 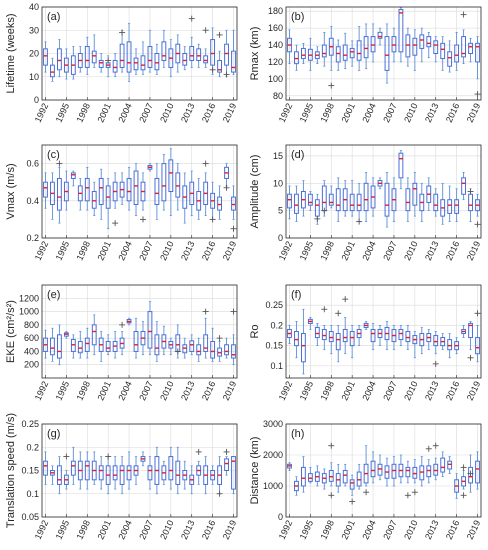 What do you see at coordinates (296, 295) in the screenshot?
I see `panel-label: (f)` at bounding box center [296, 295].